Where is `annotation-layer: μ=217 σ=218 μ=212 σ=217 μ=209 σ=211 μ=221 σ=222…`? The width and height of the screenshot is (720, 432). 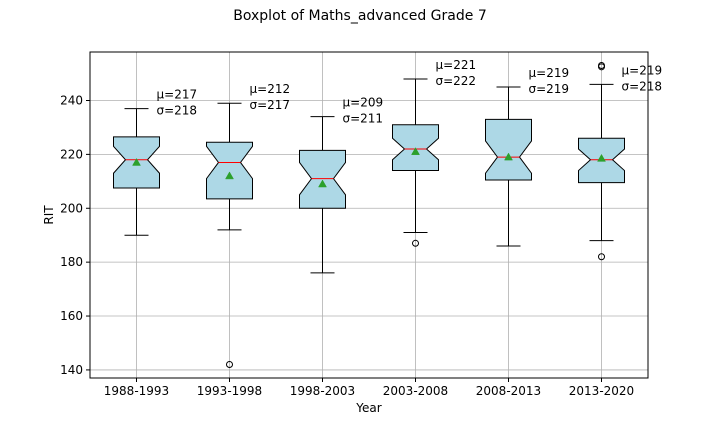 annotation-layer: μ=217 σ=218 μ=212 σ=217 μ=209 σ=211 μ=221 σ=222… is located at coordinates (410, 92).